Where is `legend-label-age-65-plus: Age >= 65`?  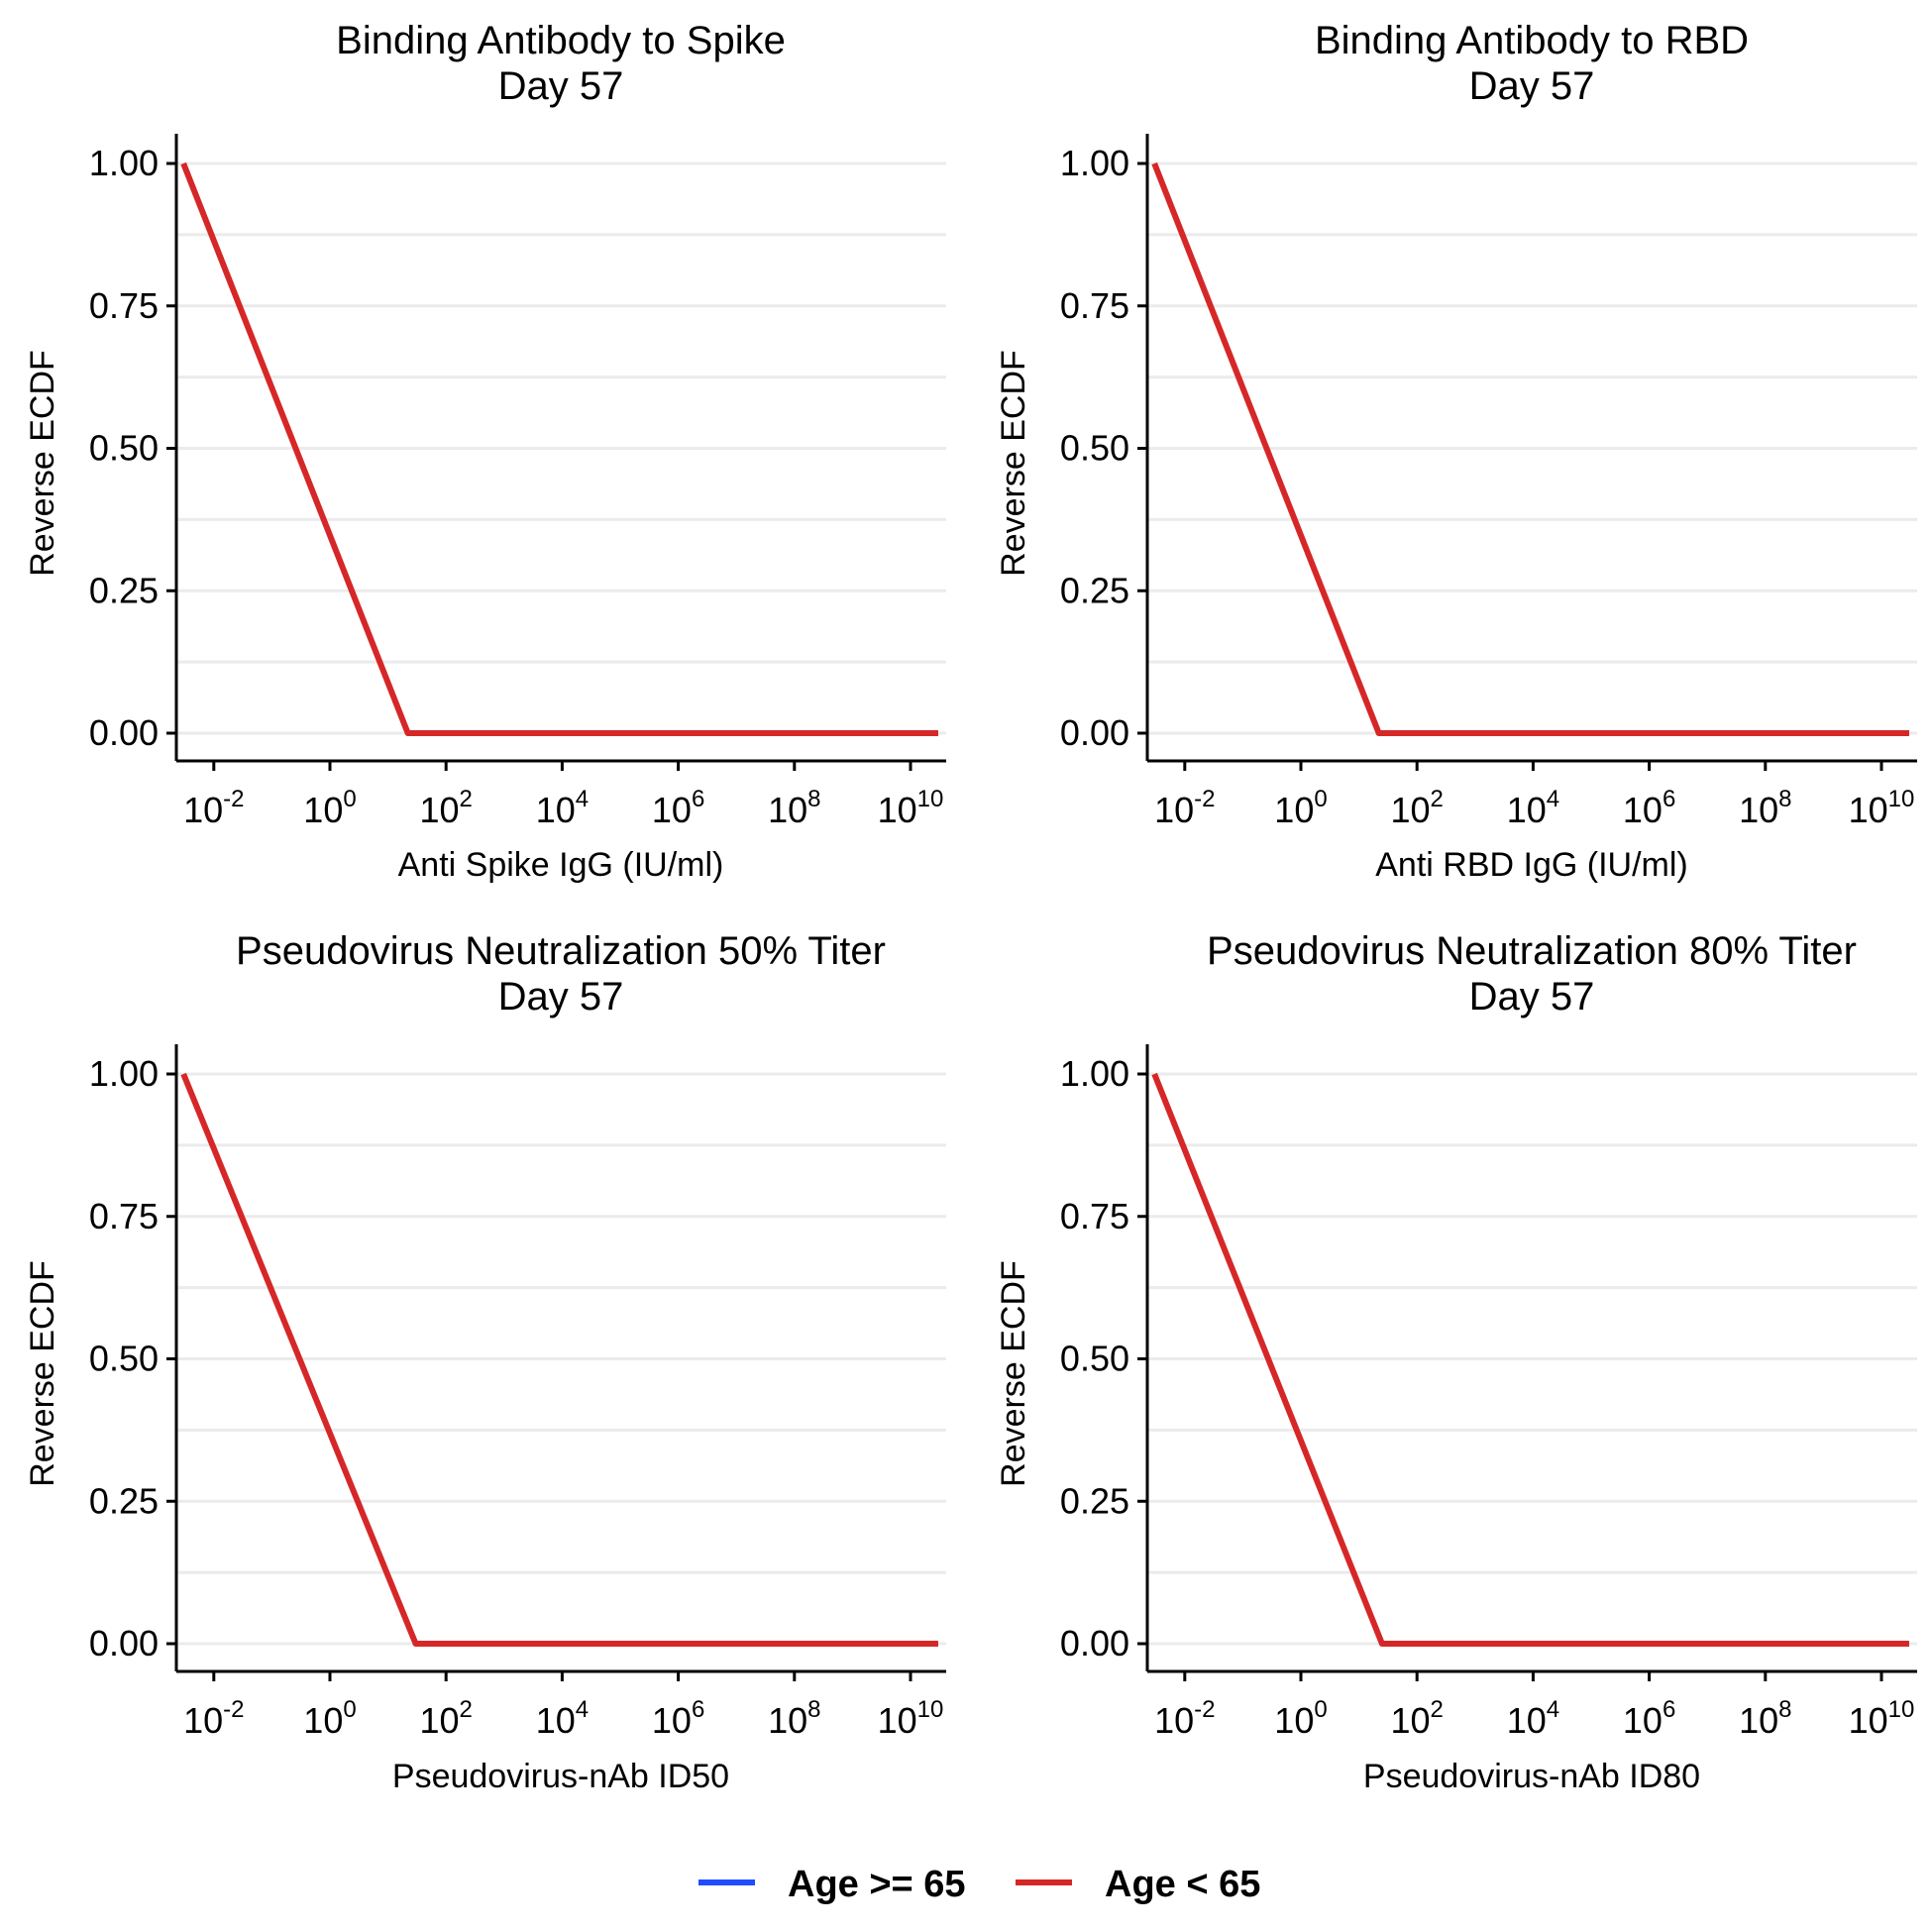
legend-label-age-65-plus: Age >= 65 is located at coordinates (877, 1884).